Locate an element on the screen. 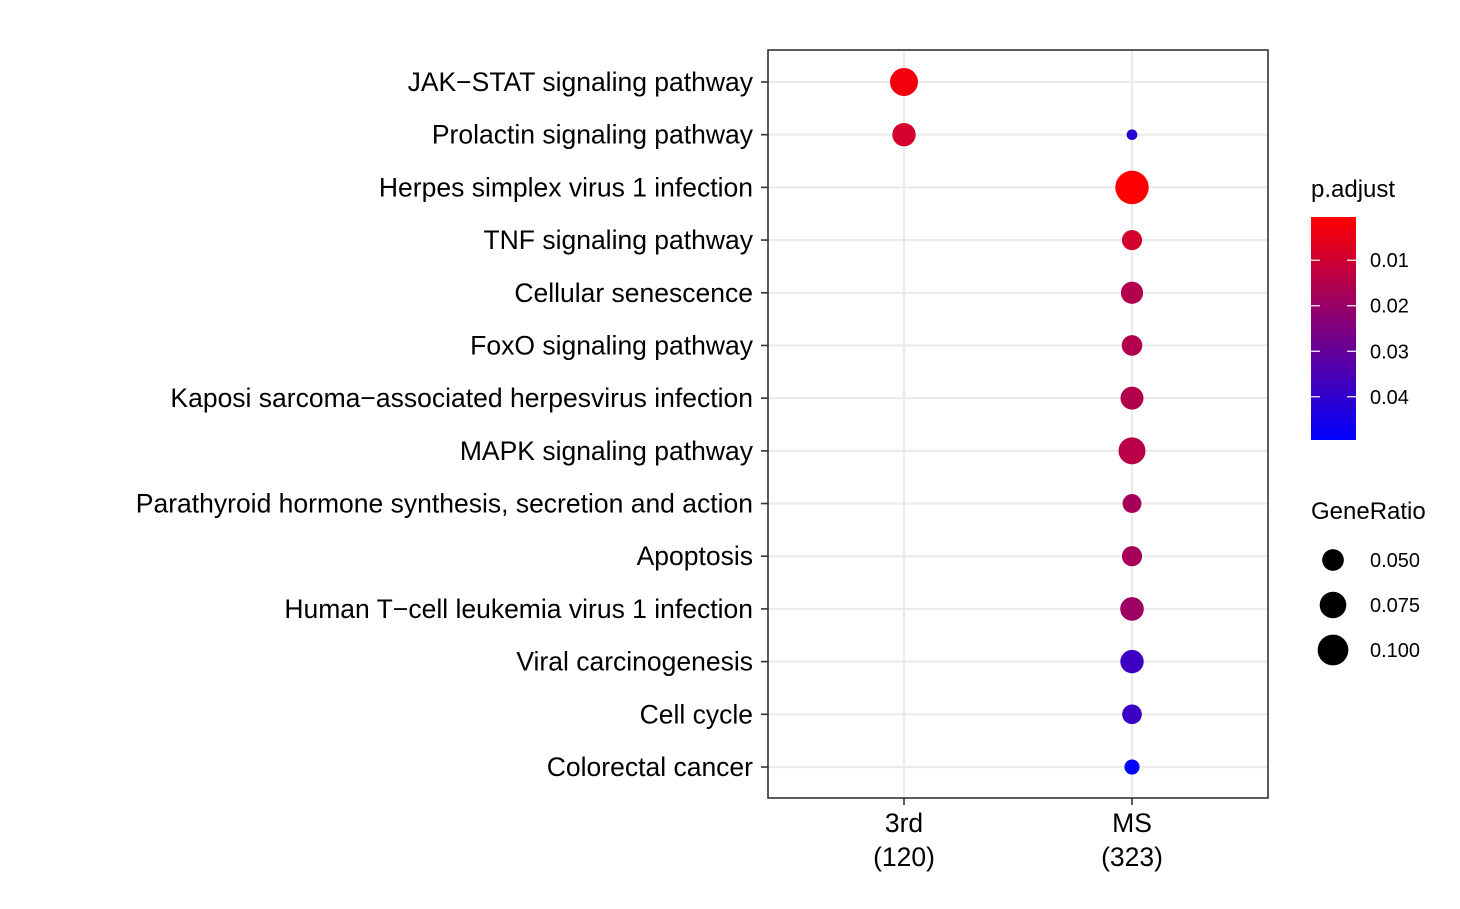 The width and height of the screenshot is (1460, 909). y-axis-label: FoxO signaling pathway is located at coordinates (612, 345).